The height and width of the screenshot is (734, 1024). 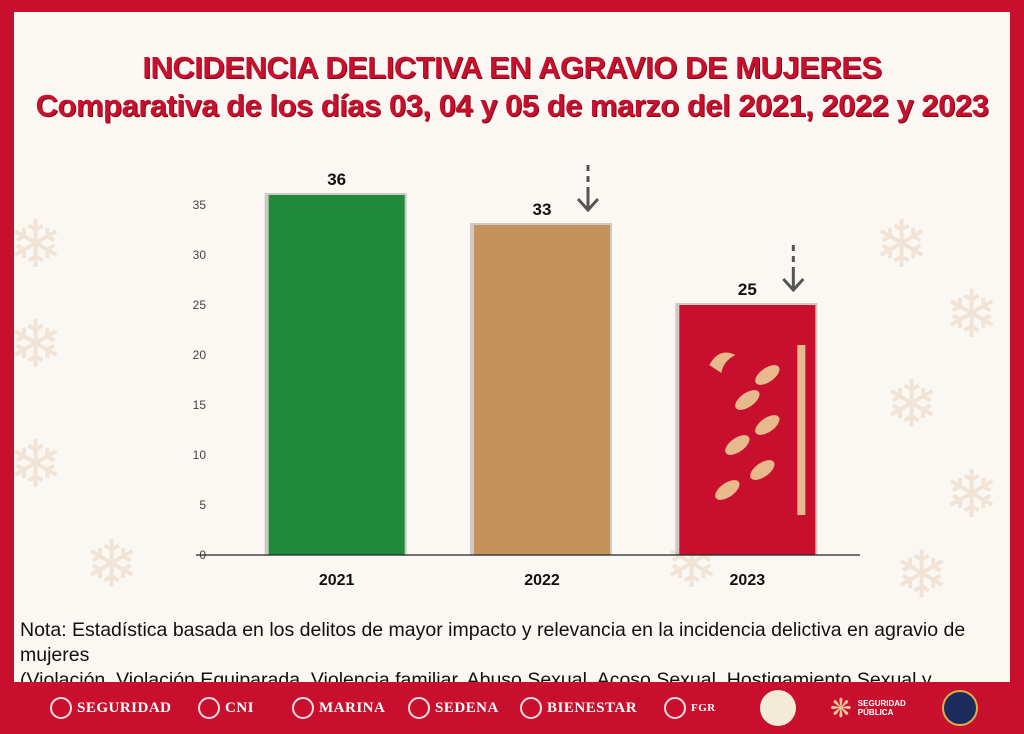 What do you see at coordinates (336, 375) in the screenshot?
I see `bar-2021` at bounding box center [336, 375].